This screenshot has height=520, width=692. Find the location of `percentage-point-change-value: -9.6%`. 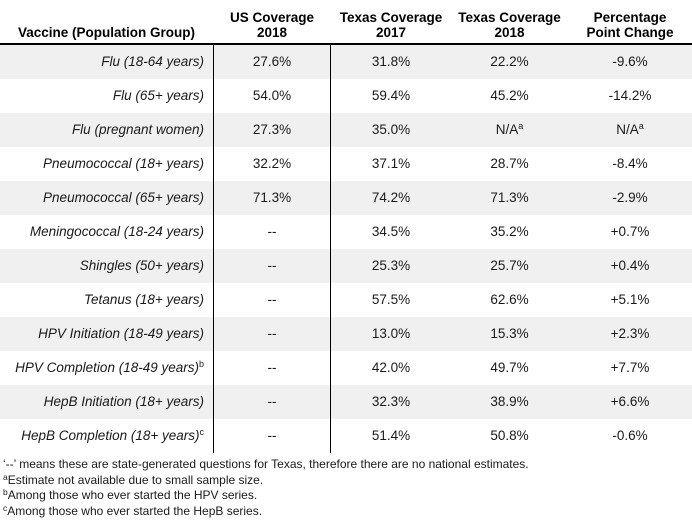

percentage-point-change-value: -9.6% is located at coordinates (630, 61).